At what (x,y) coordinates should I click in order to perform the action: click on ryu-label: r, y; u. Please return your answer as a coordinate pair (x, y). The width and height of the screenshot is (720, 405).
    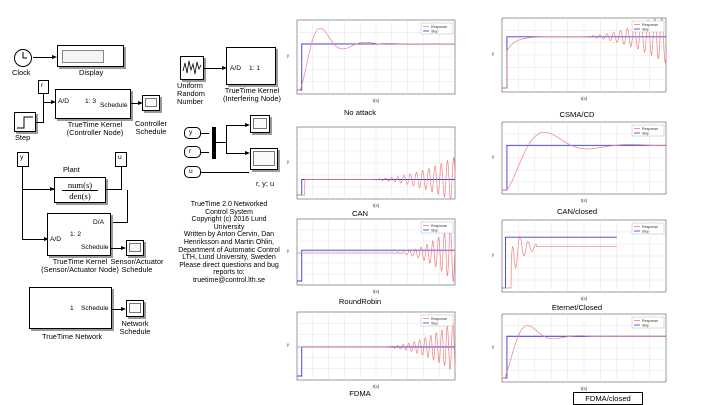
    Looking at the image, I should click on (265, 183).